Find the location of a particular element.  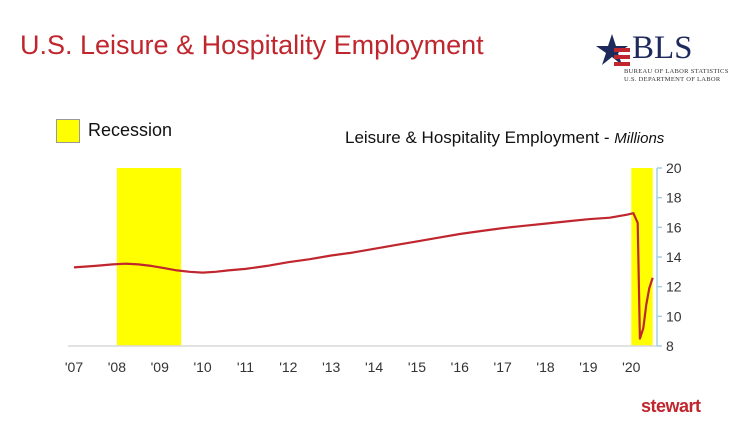

x-tick-label: '16 is located at coordinates (460, 367).